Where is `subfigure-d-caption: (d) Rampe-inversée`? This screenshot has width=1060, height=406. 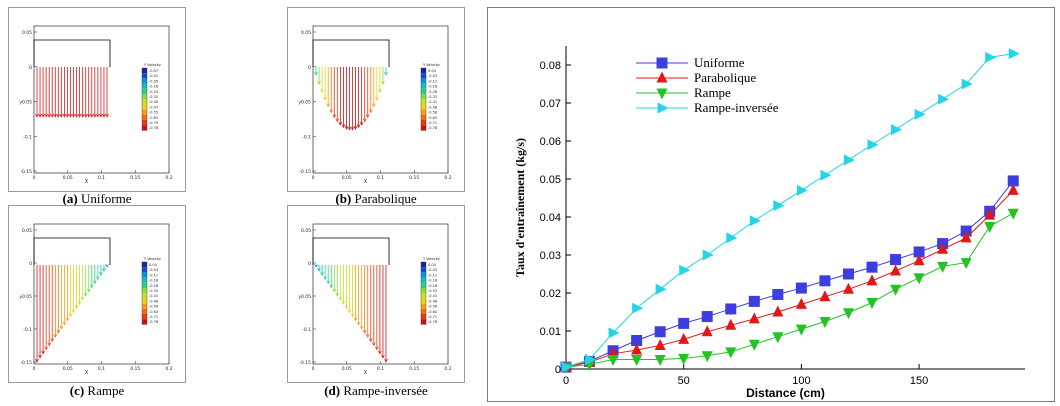 subfigure-d-caption: (d) Rampe-inversée is located at coordinates (376, 391).